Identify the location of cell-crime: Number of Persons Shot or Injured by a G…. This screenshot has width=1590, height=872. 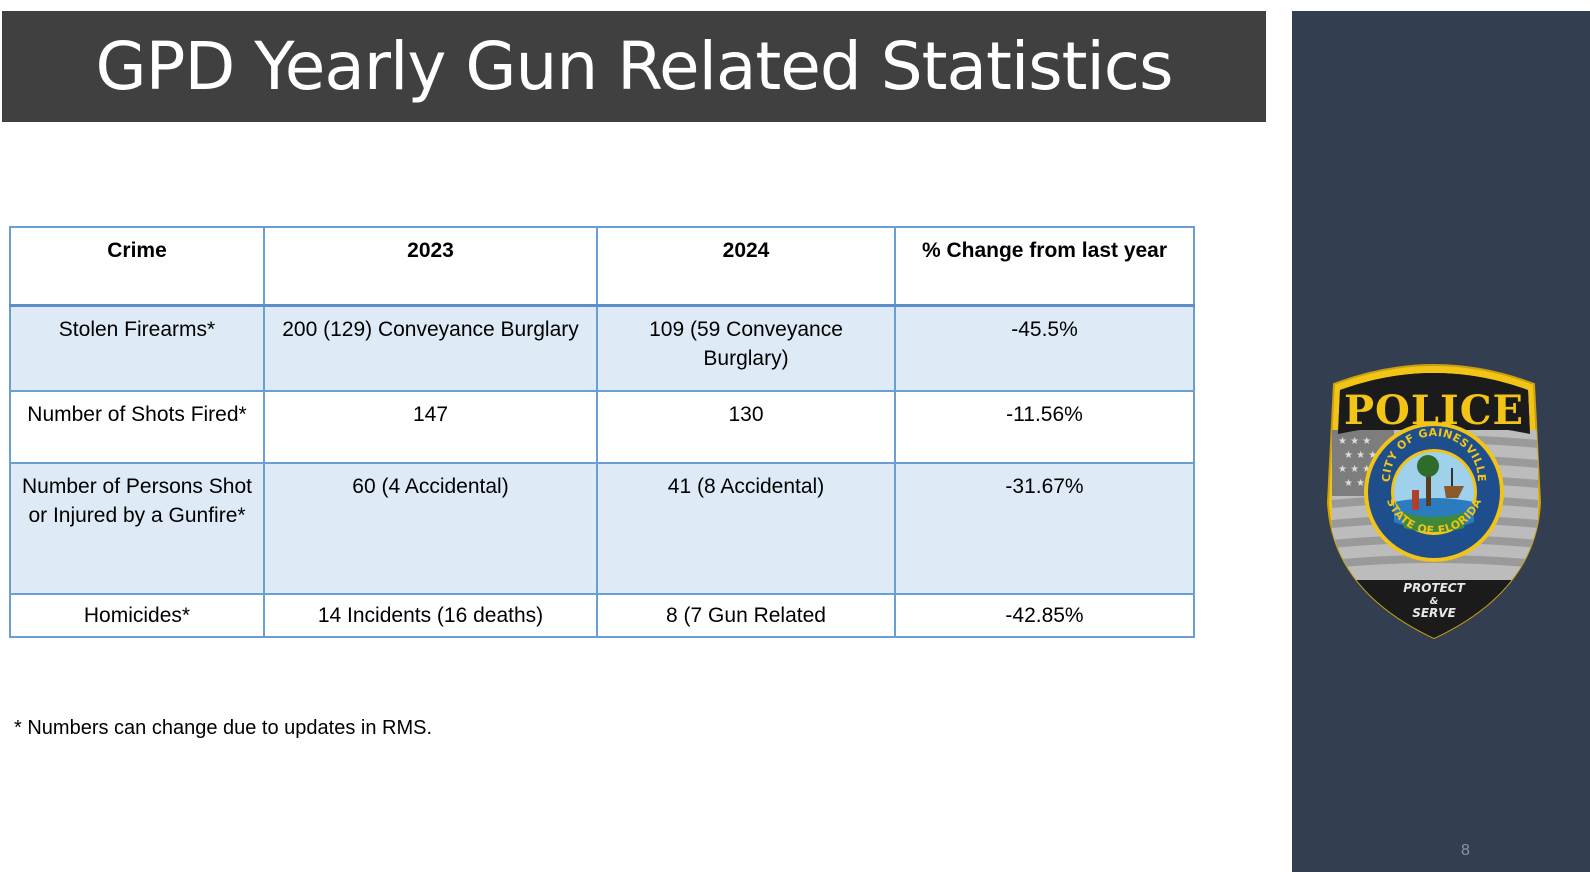
(137, 528).